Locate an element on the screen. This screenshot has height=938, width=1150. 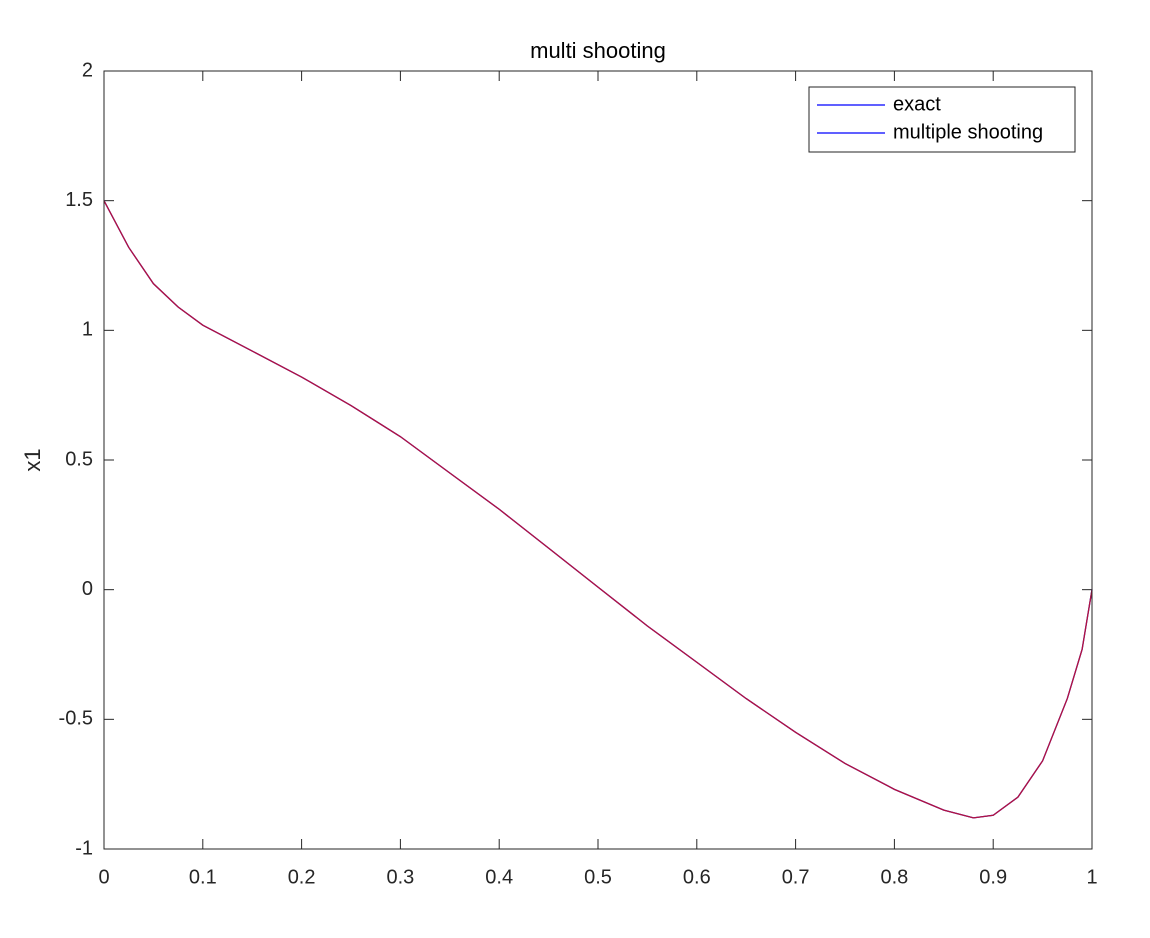
x-tick-label: 0 is located at coordinates (103, 877).